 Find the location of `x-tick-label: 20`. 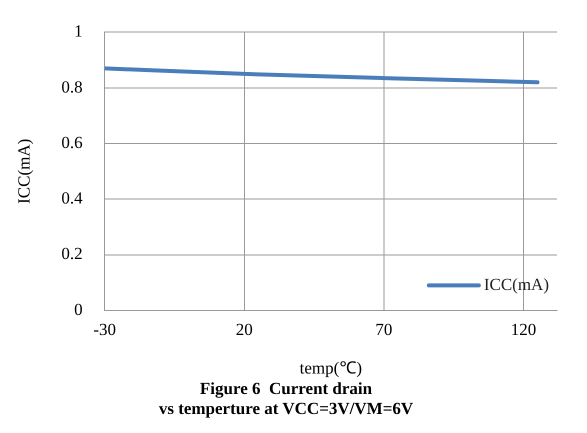

x-tick-label: 20 is located at coordinates (244, 330).